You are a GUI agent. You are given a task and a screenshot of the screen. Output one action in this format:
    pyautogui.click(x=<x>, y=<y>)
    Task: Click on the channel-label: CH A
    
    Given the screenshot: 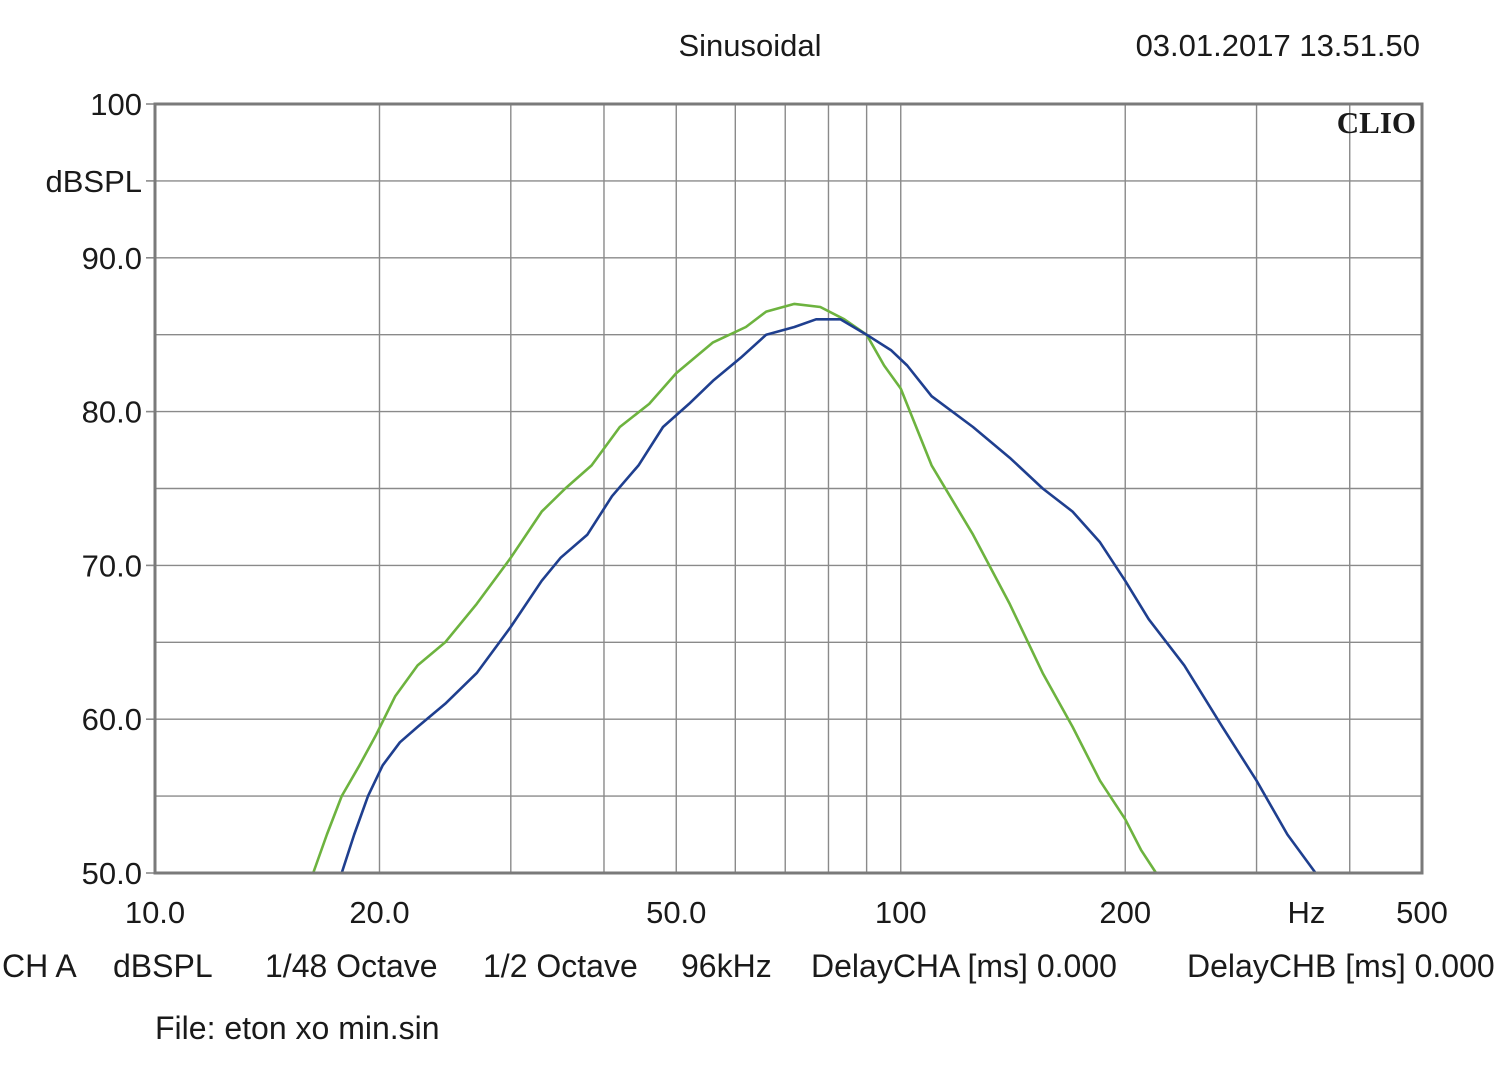 What is the action you would take?
    pyautogui.click(x=39, y=966)
    